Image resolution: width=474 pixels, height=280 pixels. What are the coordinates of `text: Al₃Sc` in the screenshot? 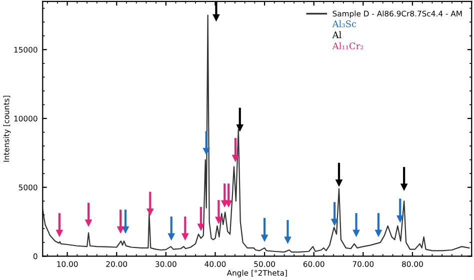 It's located at (344, 24).